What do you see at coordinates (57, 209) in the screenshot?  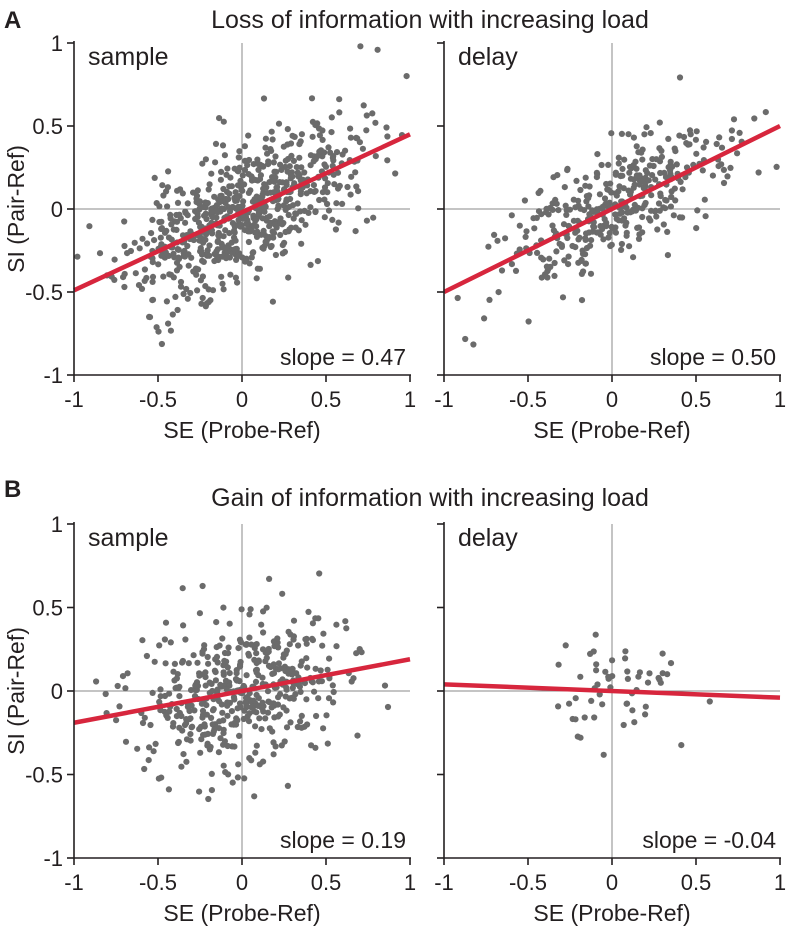 I see `y-tick-label: 0` at bounding box center [57, 209].